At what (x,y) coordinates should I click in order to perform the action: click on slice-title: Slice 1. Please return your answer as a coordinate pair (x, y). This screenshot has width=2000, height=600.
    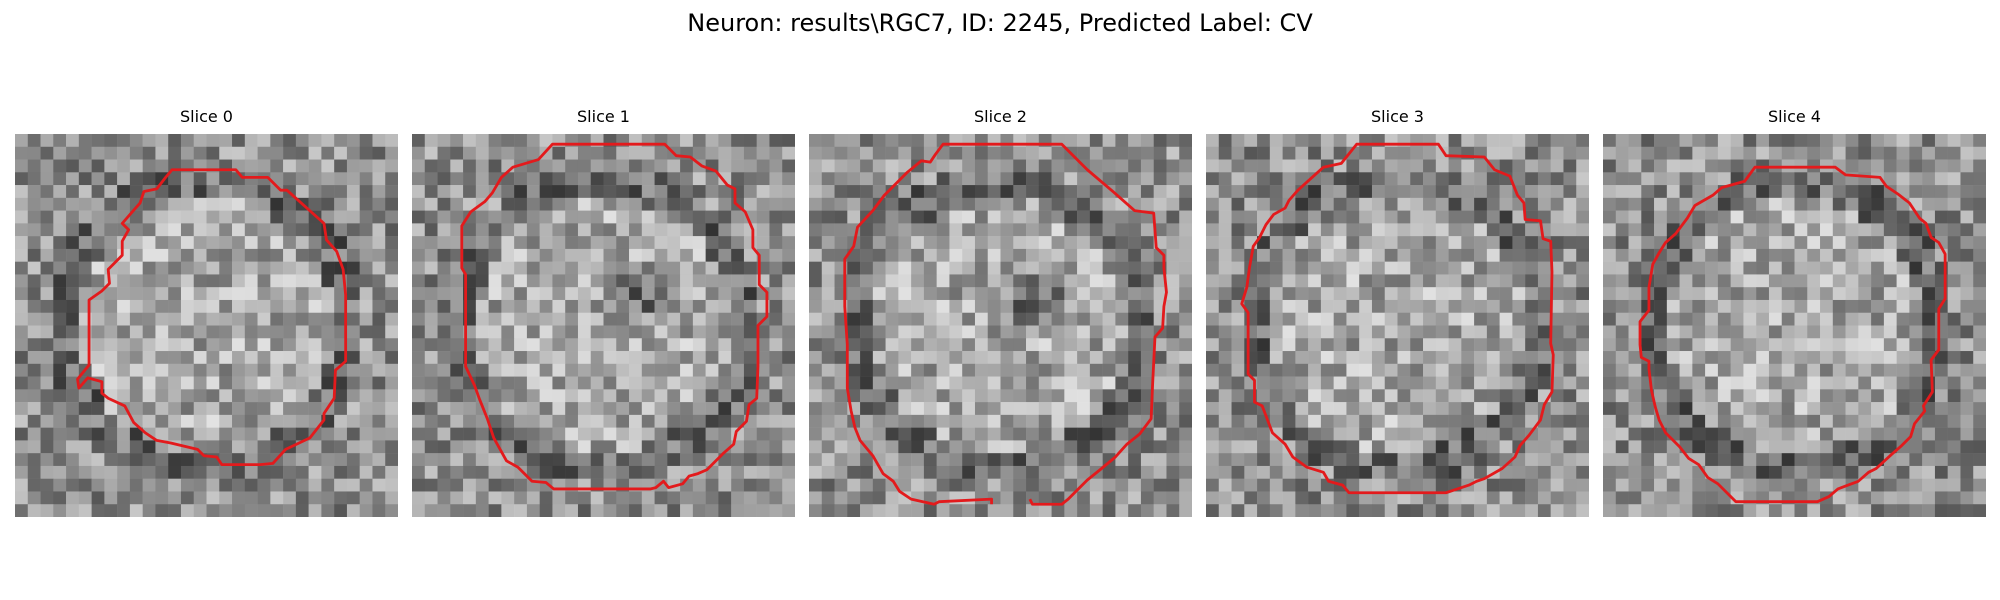
    Looking at the image, I should click on (603, 116).